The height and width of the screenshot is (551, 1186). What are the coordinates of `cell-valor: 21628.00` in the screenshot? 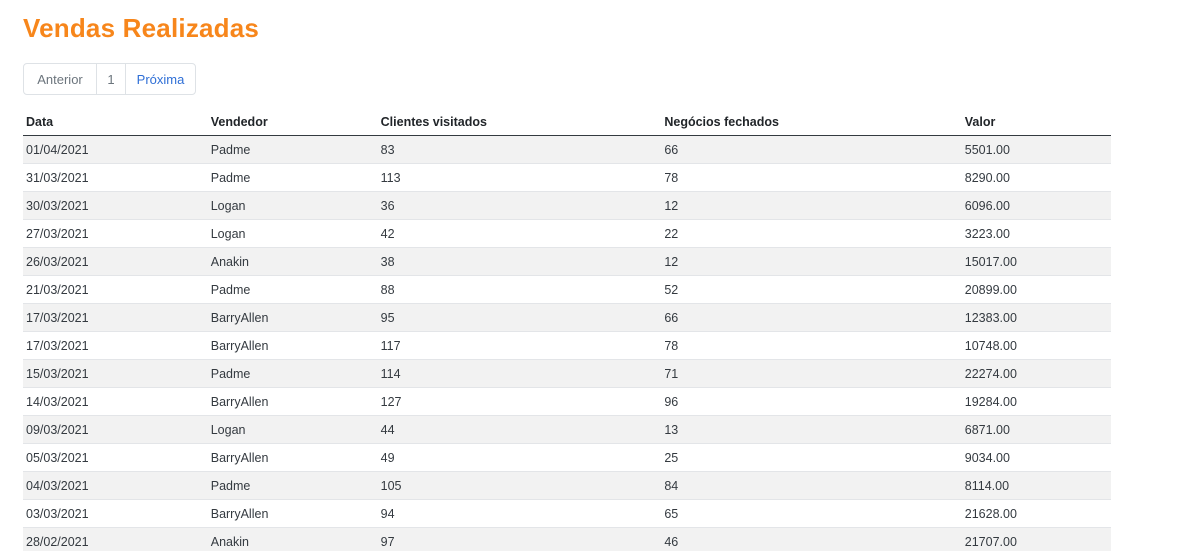 It's located at (1036, 513).